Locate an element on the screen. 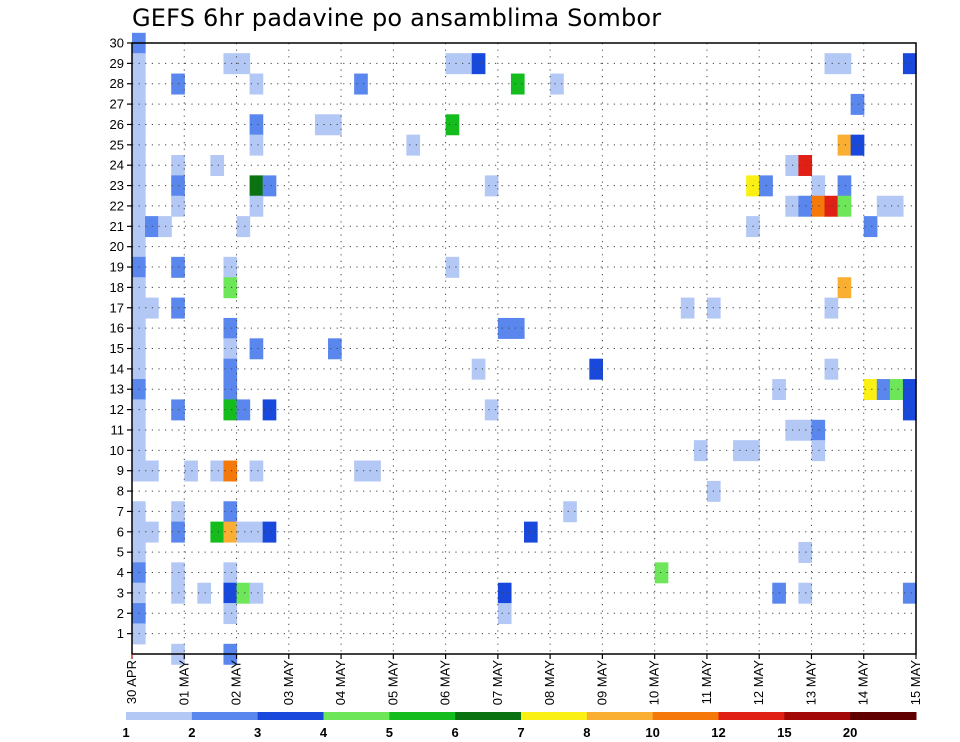 This screenshot has width=960, height=742. y-tick-label: 22 is located at coordinates (117, 205).